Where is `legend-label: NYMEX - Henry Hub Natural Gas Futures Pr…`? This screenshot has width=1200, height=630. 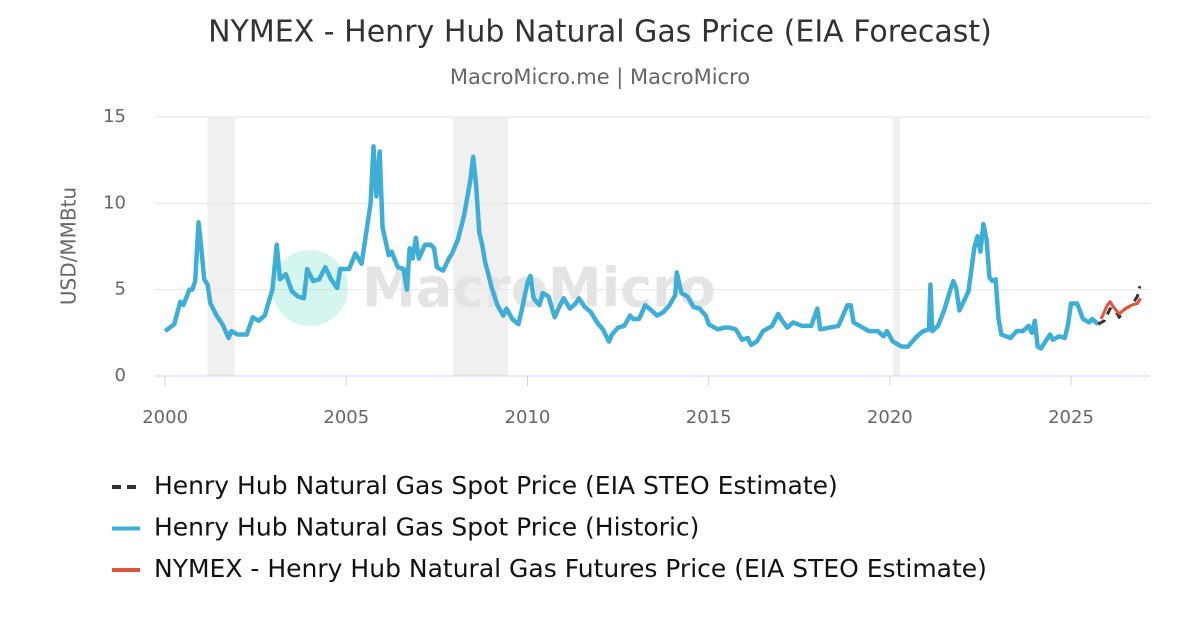
legend-label: NYMEX - Henry Hub Natural Gas Futures Pr… is located at coordinates (570, 568).